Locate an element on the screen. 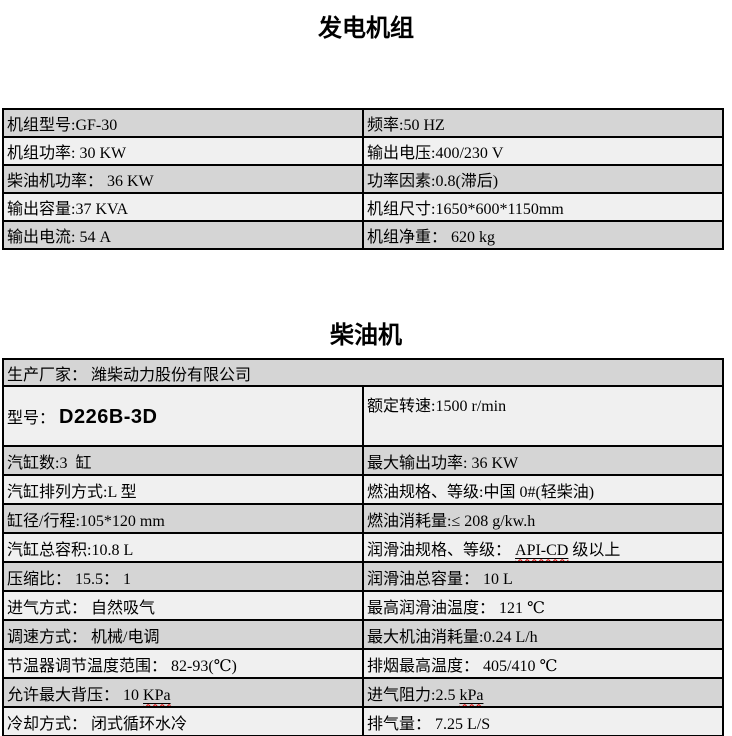 The image size is (732, 736). spellchecked-word: API-CD is located at coordinates (542, 550).